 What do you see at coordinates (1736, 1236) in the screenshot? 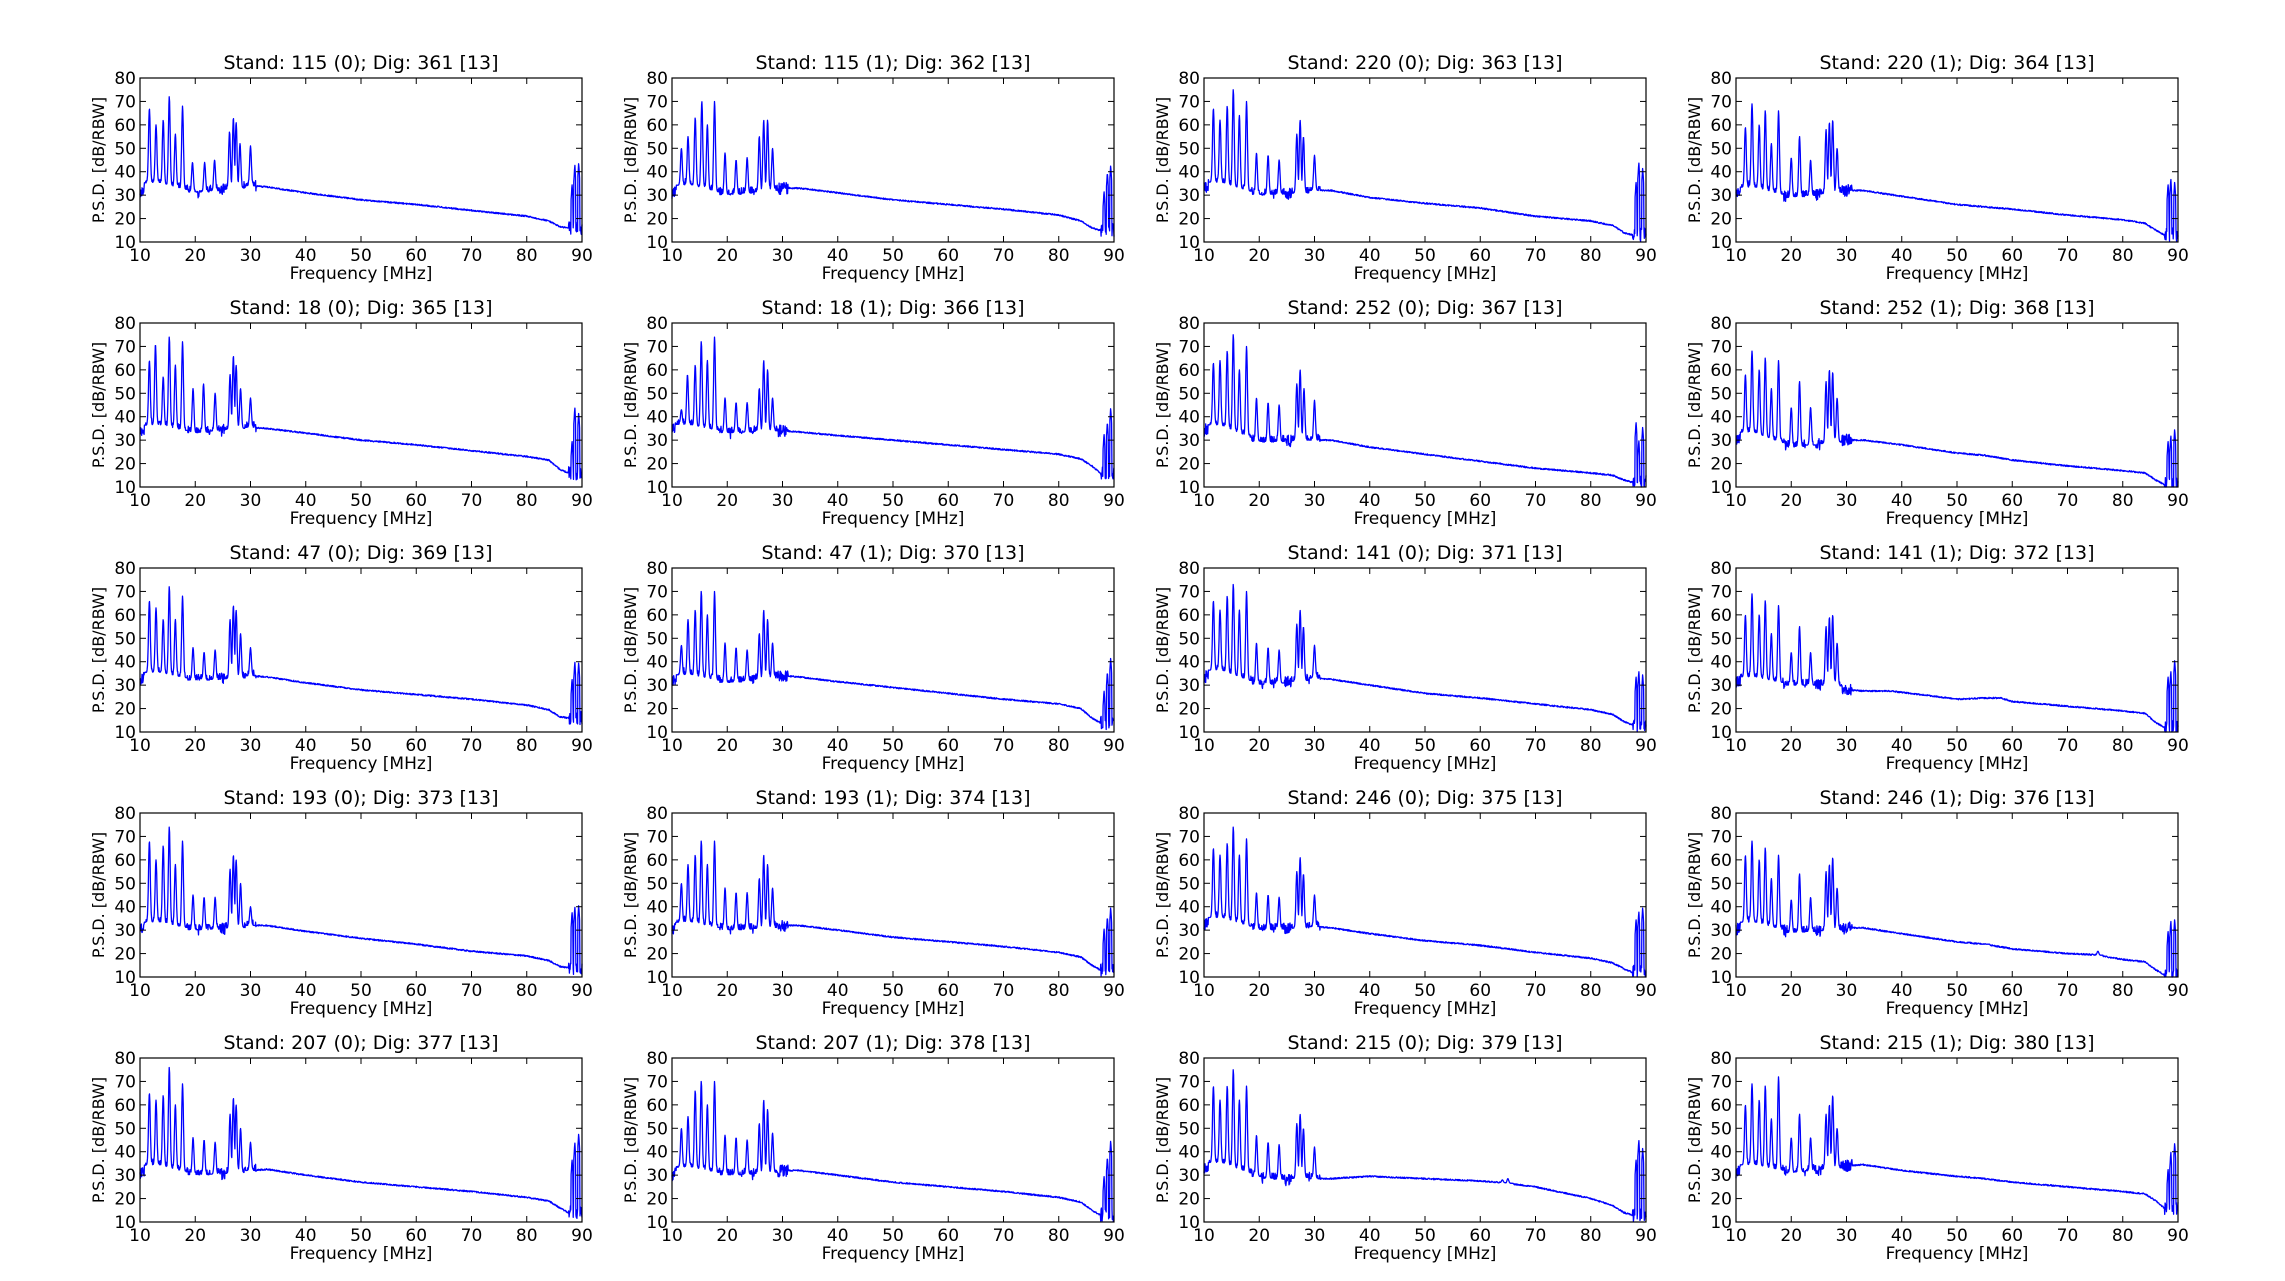
I see `x-tick-label: 10` at bounding box center [1736, 1236].